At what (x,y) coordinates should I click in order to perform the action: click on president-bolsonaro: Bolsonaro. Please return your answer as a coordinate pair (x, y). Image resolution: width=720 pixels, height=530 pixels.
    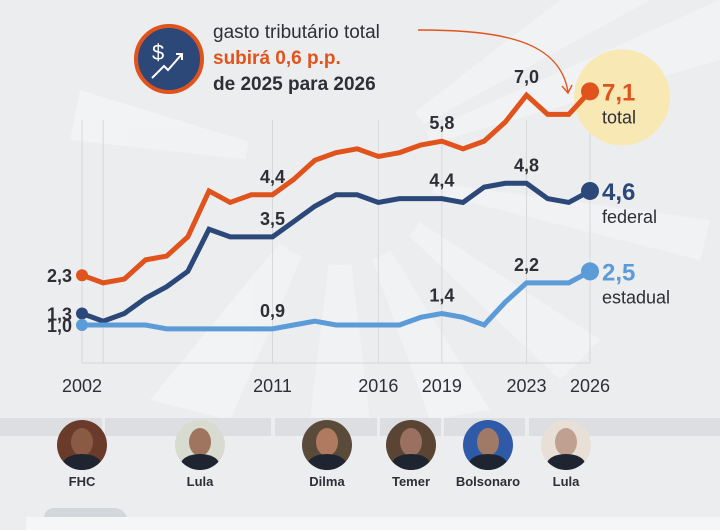
    Looking at the image, I should click on (488, 454).